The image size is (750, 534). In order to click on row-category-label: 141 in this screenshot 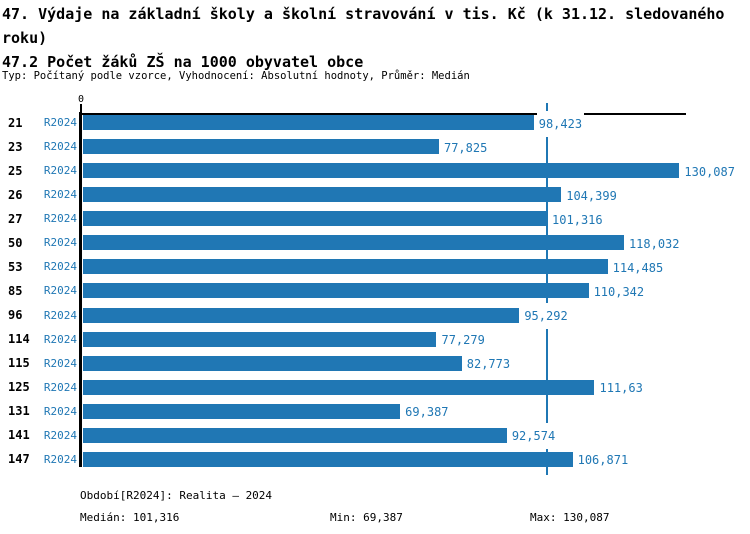, I will do `click(19, 435)`.